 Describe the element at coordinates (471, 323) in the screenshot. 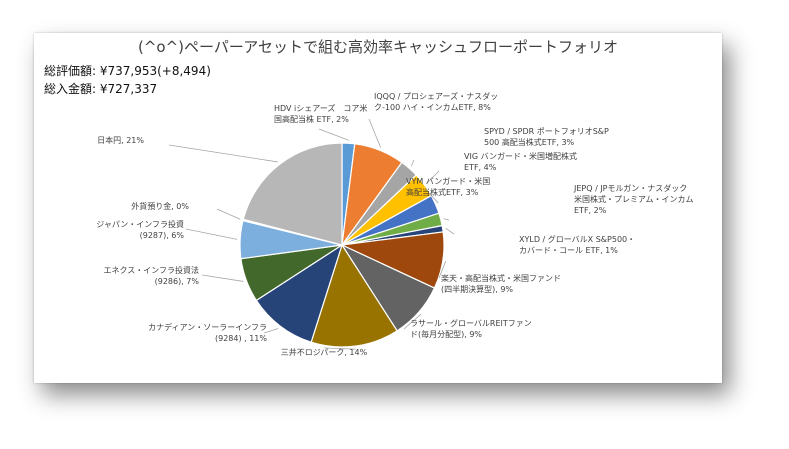

I see `slice-label: ラサール・グローバルREITファン` at that location.